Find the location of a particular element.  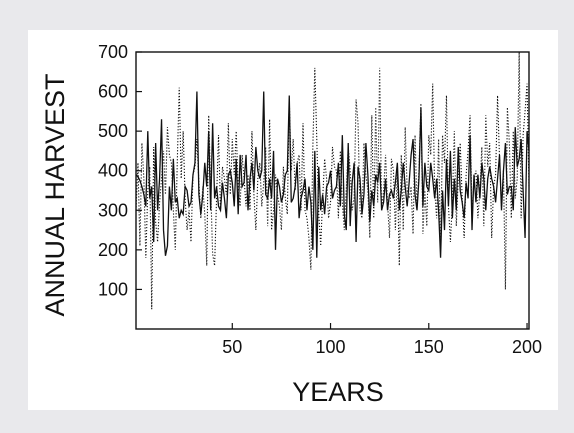

x-tick-label: 50 is located at coordinates (232, 347).